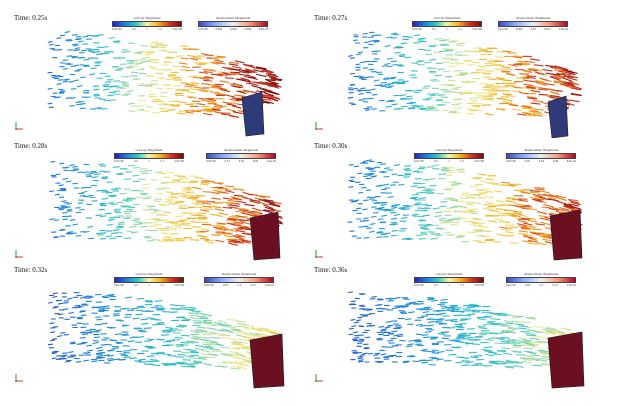 This screenshot has width=619, height=406. I want to click on displacement-colorbar, so click(239, 280).